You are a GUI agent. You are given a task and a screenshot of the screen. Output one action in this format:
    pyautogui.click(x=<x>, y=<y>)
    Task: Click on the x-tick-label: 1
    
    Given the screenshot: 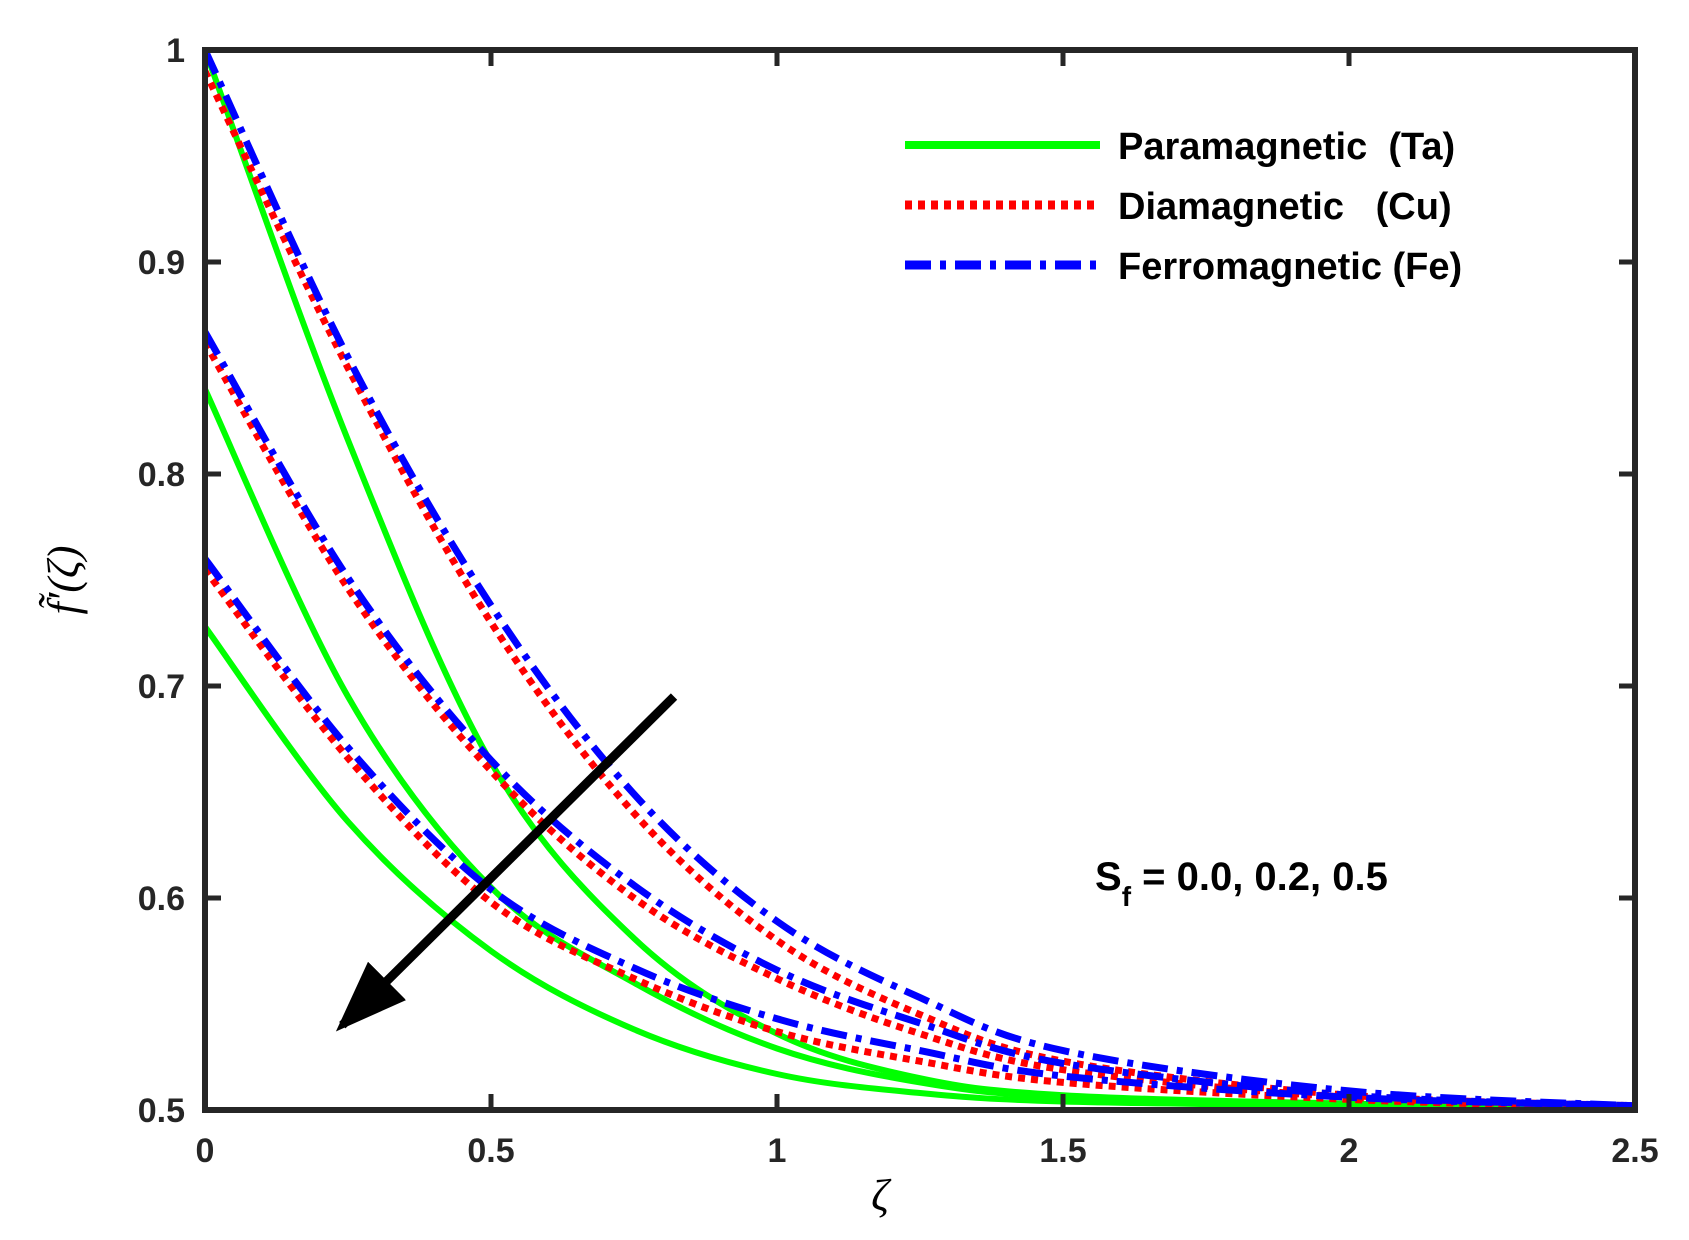 What is the action you would take?
    pyautogui.click(x=777, y=1151)
    